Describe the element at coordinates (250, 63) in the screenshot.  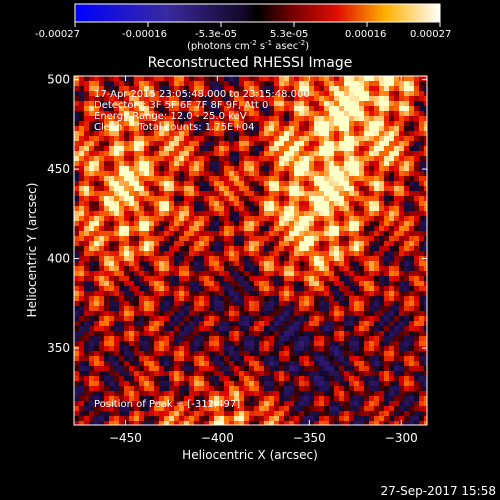
I see `chart-title: Reconstructed RHESSI Image` at that location.